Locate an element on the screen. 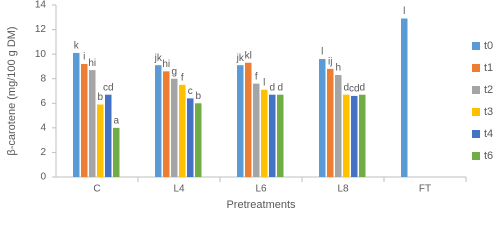 Image resolution: width=500 pixels, height=240 pixels. x-tick-label: C is located at coordinates (96, 189).